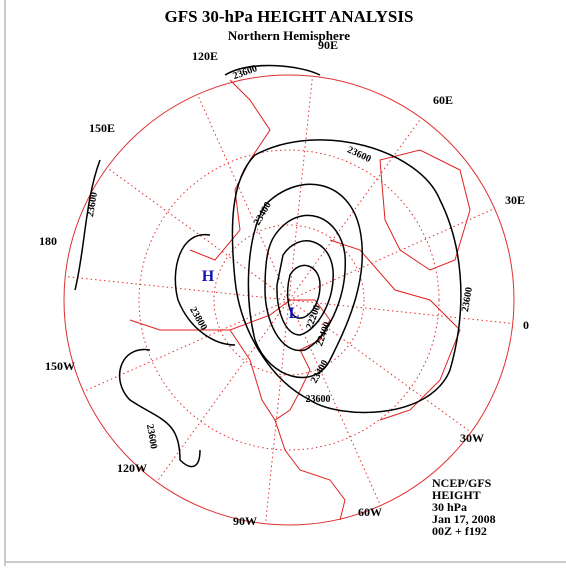  What do you see at coordinates (208, 276) in the screenshot?
I see `high-center: H` at bounding box center [208, 276].